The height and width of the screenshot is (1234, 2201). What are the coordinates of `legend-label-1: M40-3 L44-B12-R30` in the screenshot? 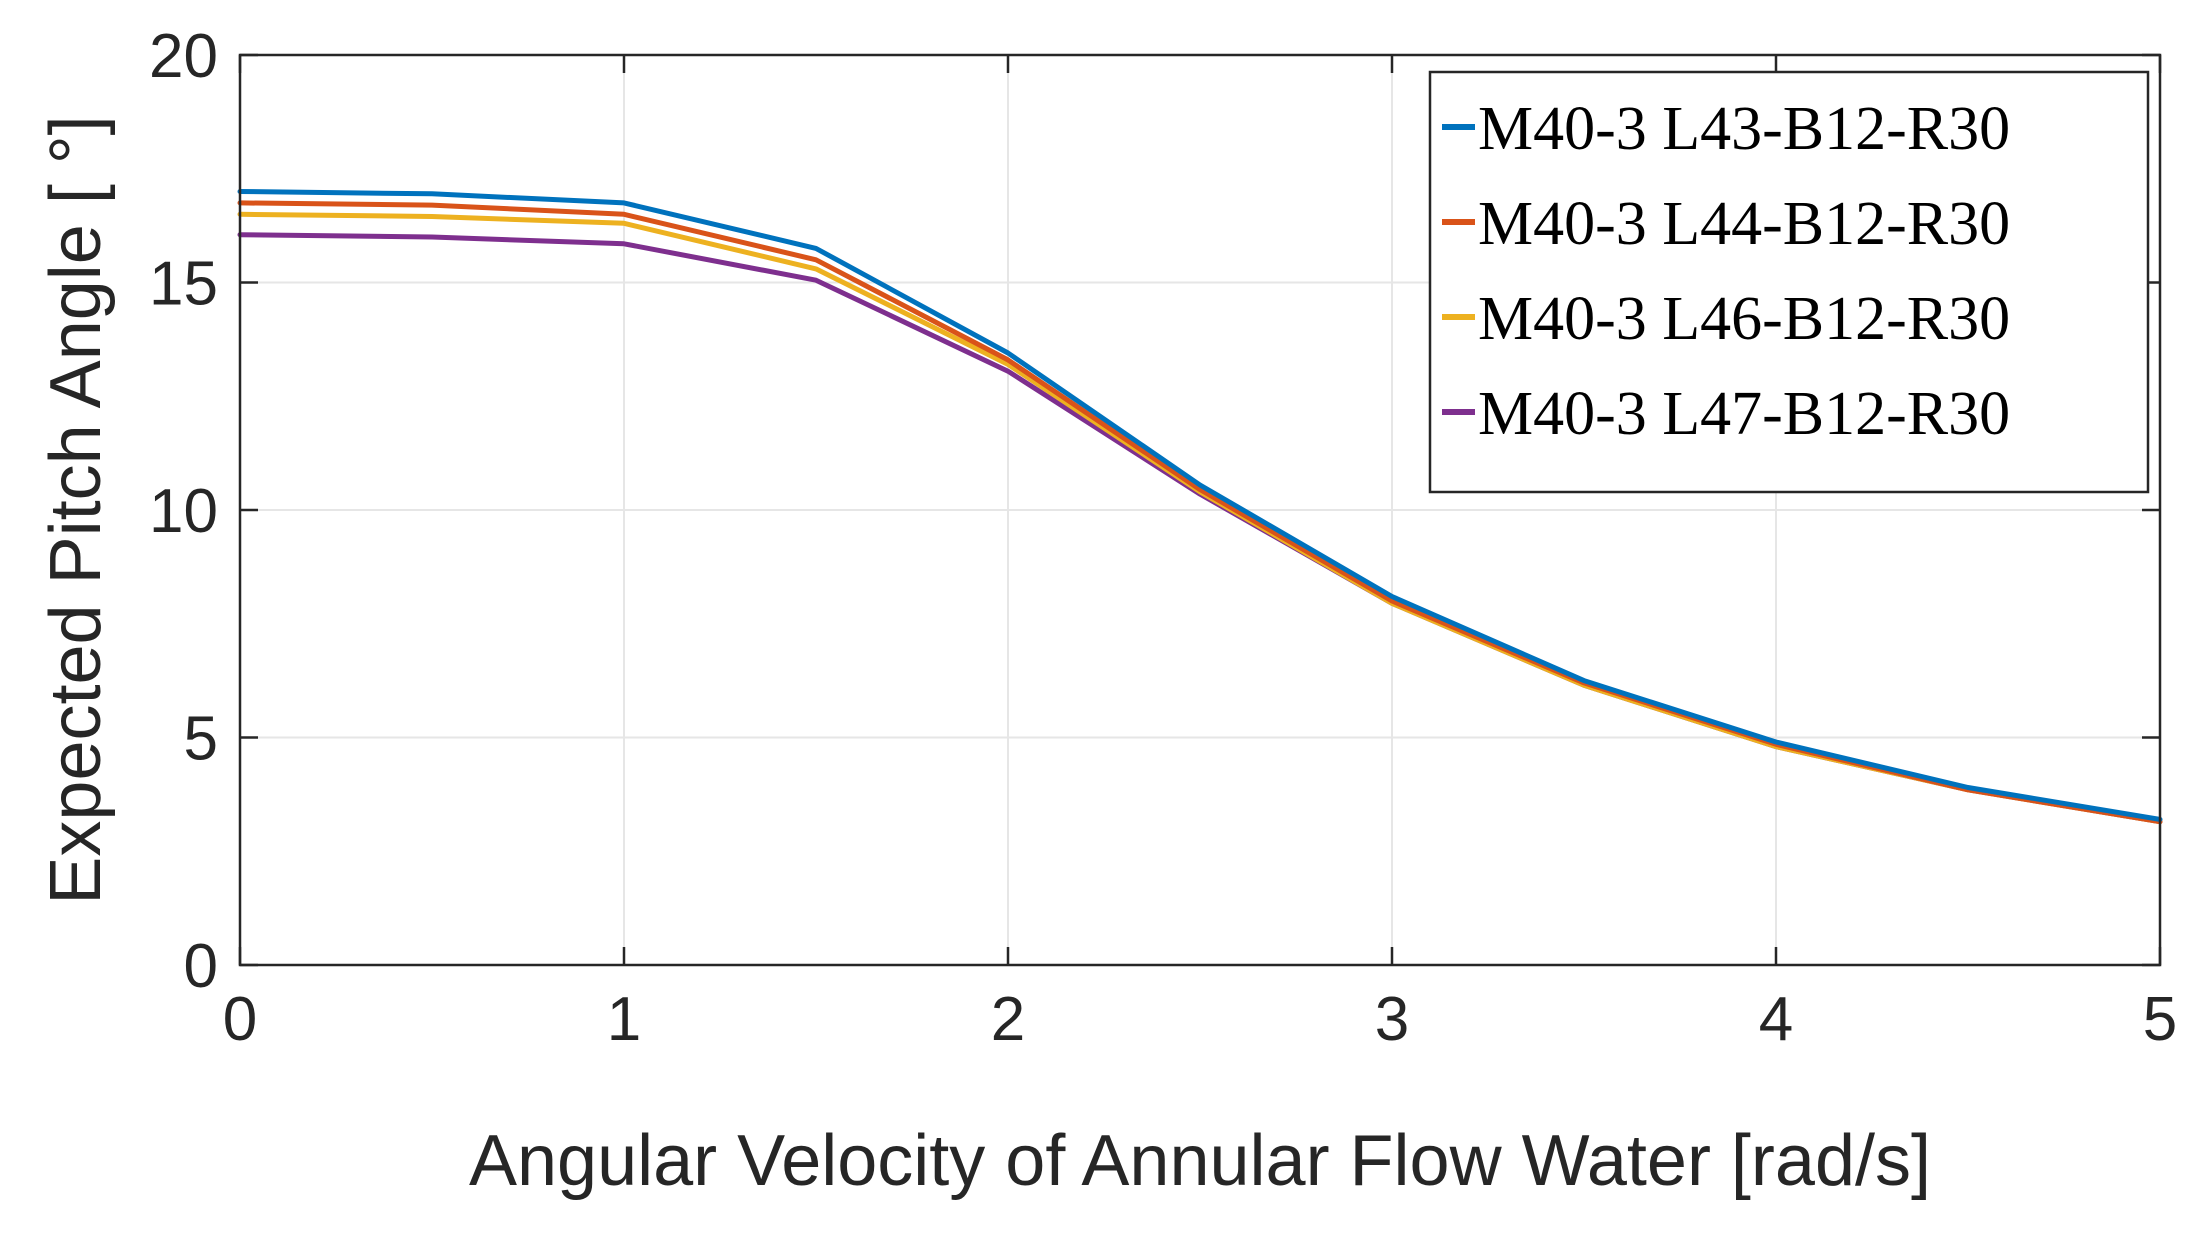 It's located at (1744, 224).